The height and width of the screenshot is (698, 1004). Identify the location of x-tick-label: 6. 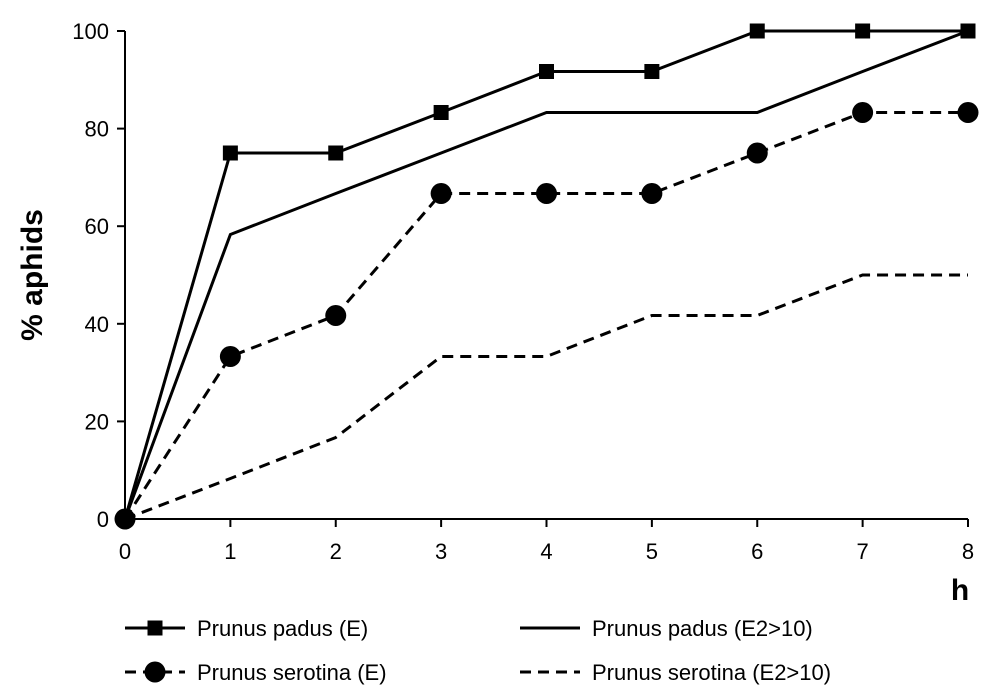
(757, 551).